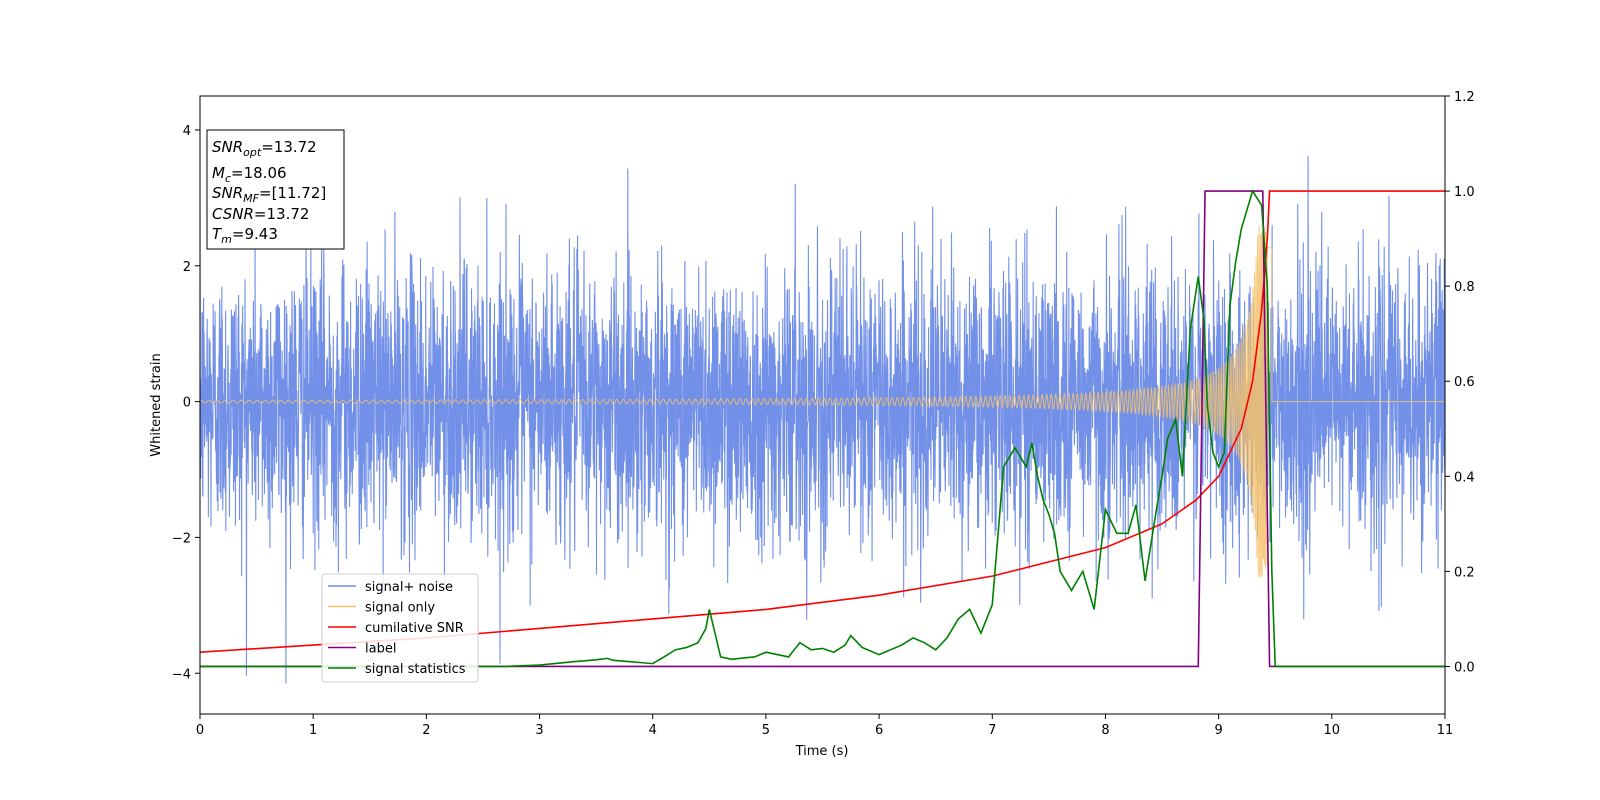 The height and width of the screenshot is (800, 1600). I want to click on y2-tick-label: 1.2, so click(1464, 97).